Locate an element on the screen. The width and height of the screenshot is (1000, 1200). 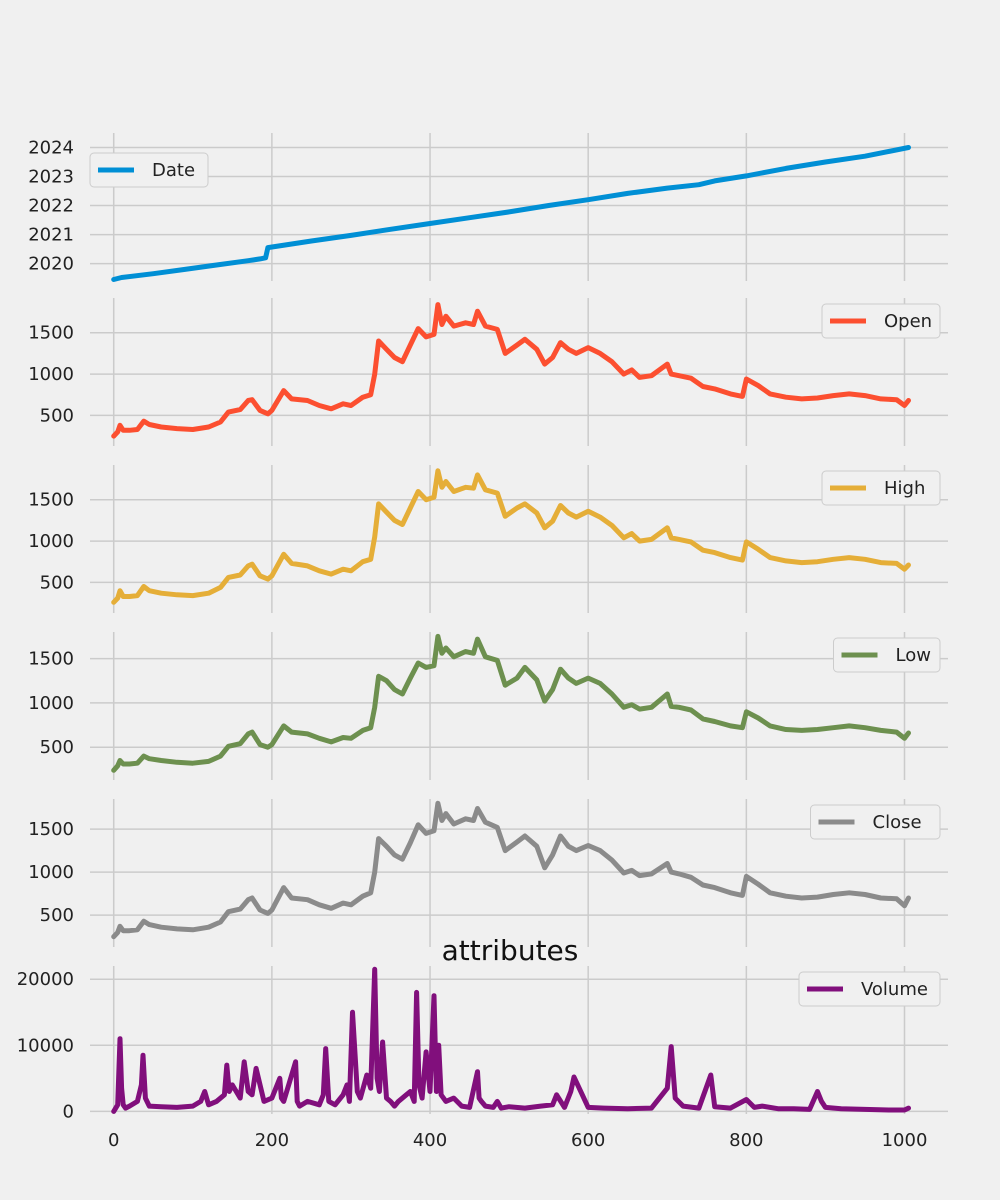
x-tick-label: 1000 is located at coordinates (905, 1140).